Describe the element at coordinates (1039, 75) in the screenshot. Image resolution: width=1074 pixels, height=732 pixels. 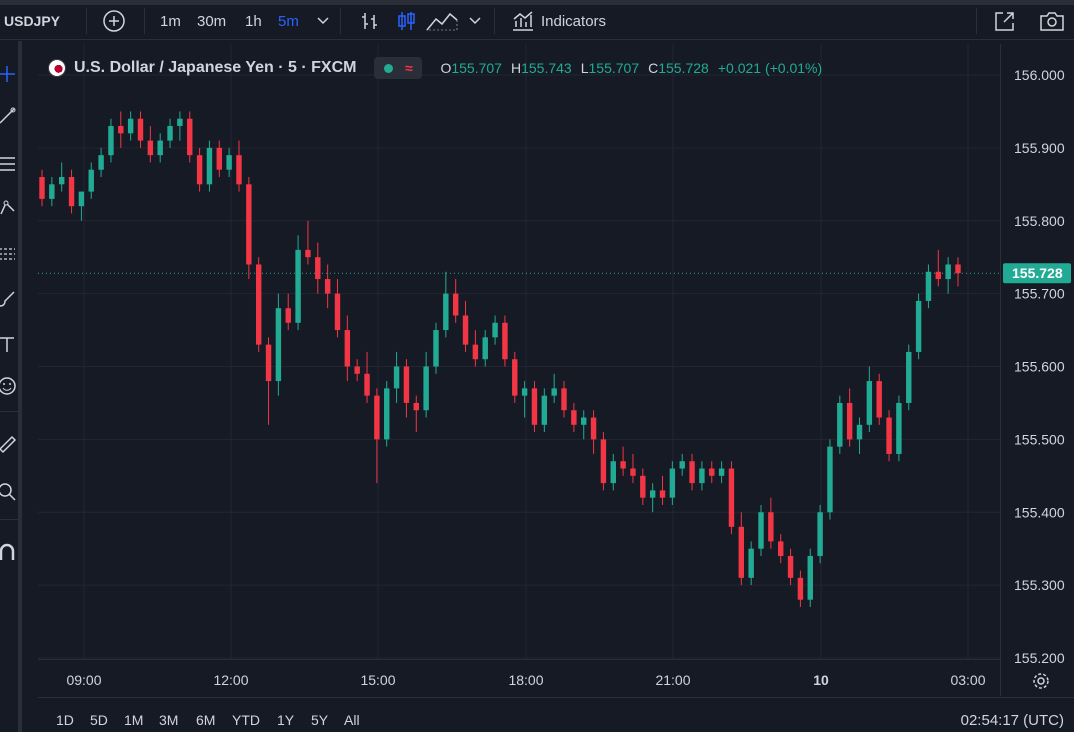
I see `price-tick-label: 156.000` at that location.